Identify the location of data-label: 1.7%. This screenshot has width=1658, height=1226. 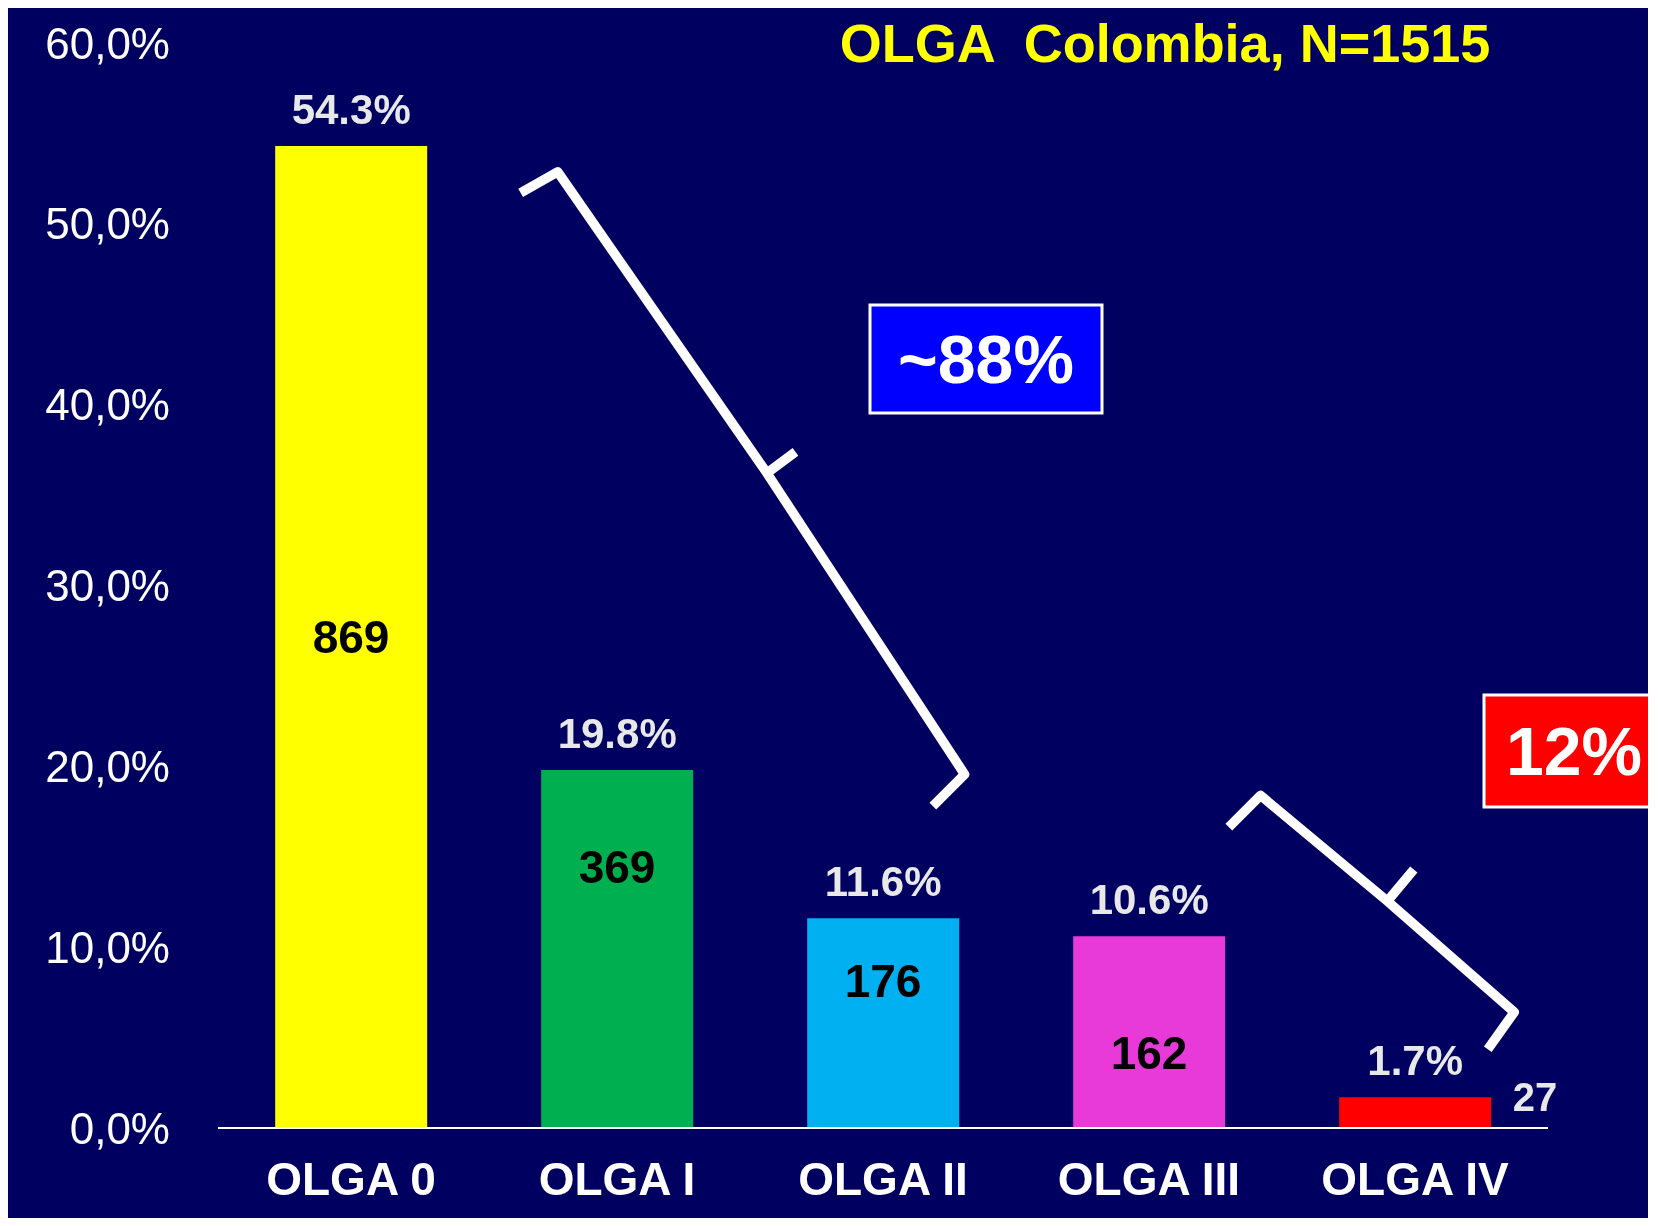
(1415, 1061).